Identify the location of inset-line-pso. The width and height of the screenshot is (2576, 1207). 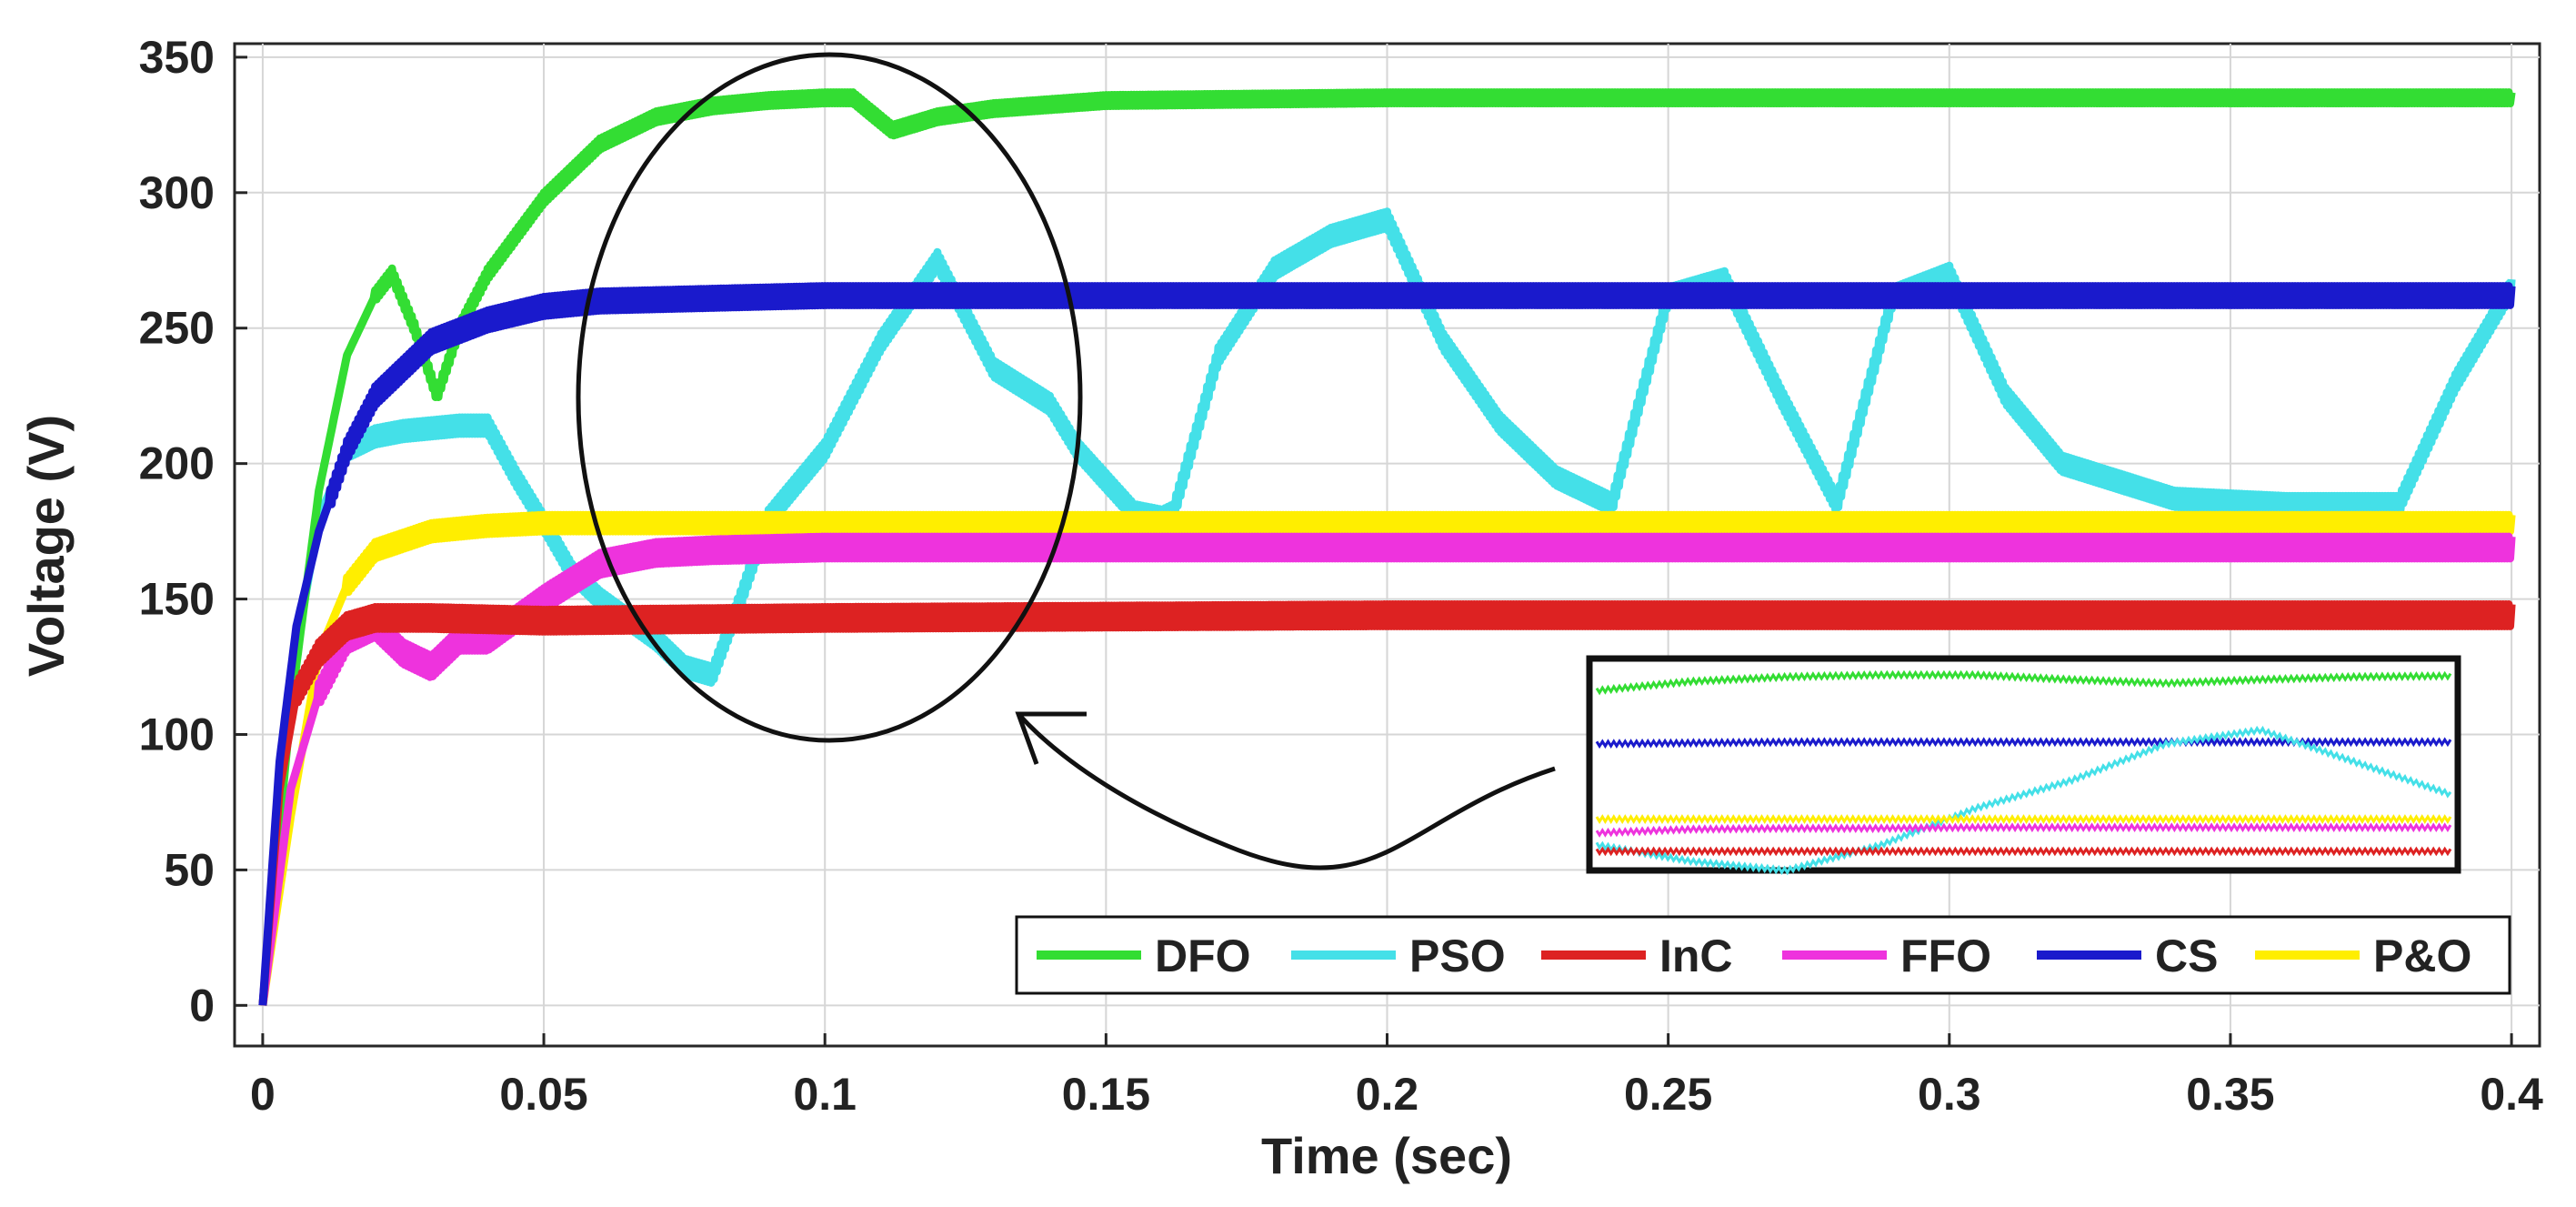
(2023, 800).